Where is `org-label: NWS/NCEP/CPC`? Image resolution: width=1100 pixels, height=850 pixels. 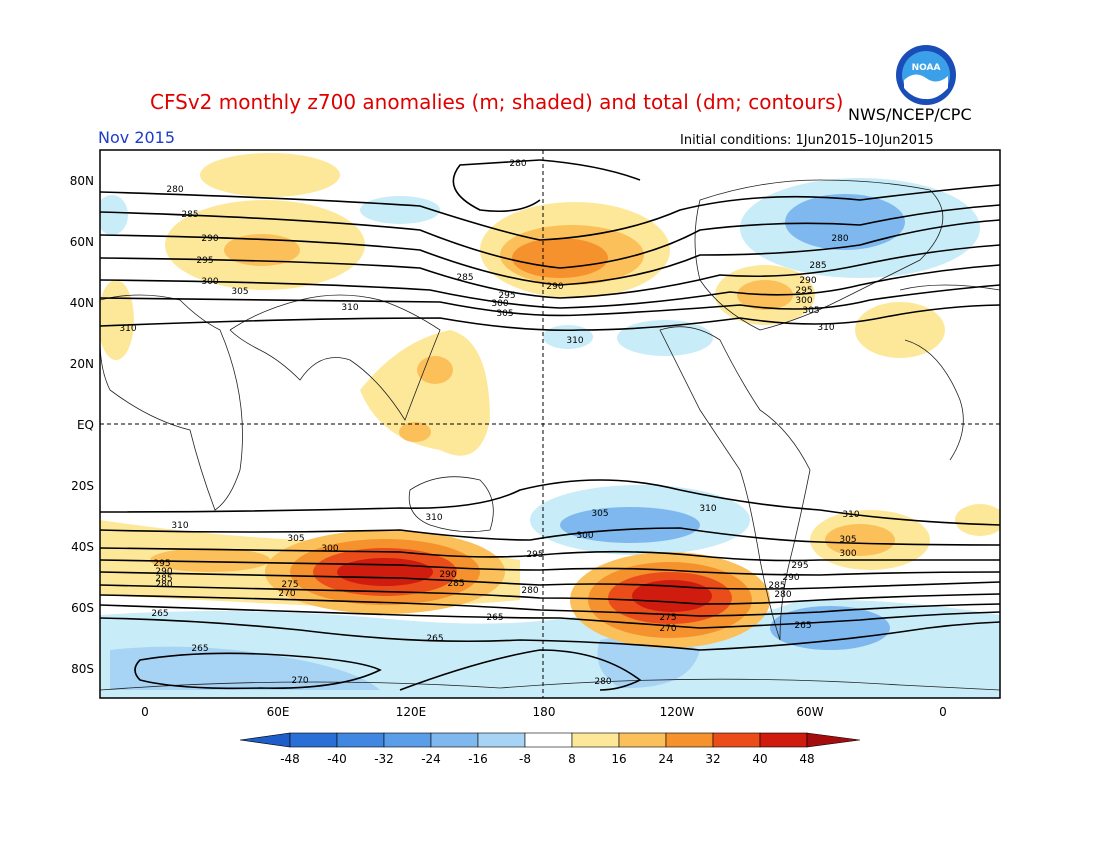 org-label: NWS/NCEP/CPC is located at coordinates (910, 114).